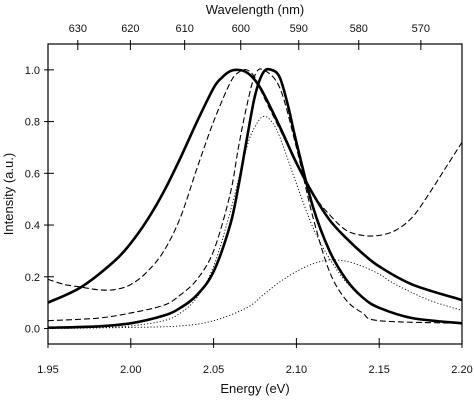 This screenshot has width=474, height=402. Describe the element at coordinates (130, 370) in the screenshot. I see `x-tick-label: 2.00` at that location.